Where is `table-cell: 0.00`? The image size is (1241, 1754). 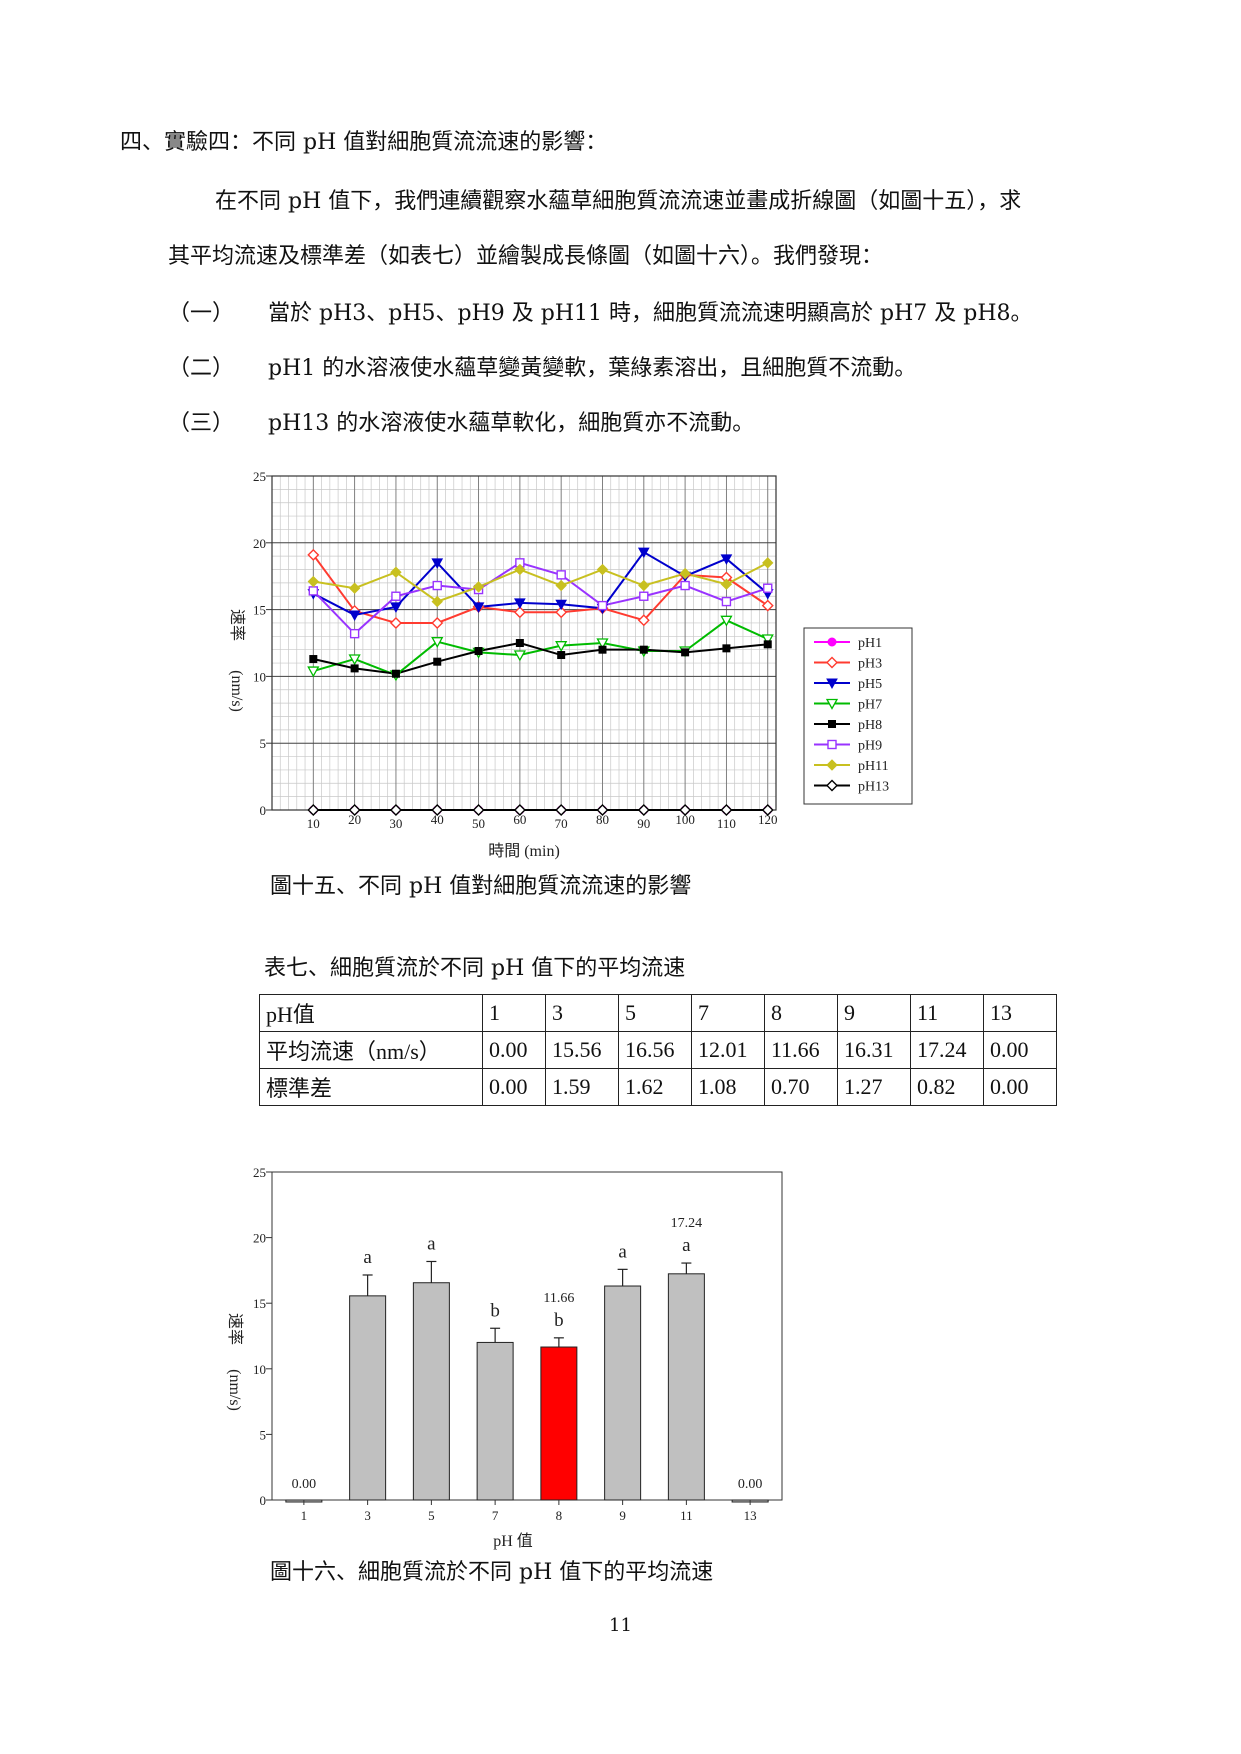
table-cell: 0.00 is located at coordinates (514, 1050).